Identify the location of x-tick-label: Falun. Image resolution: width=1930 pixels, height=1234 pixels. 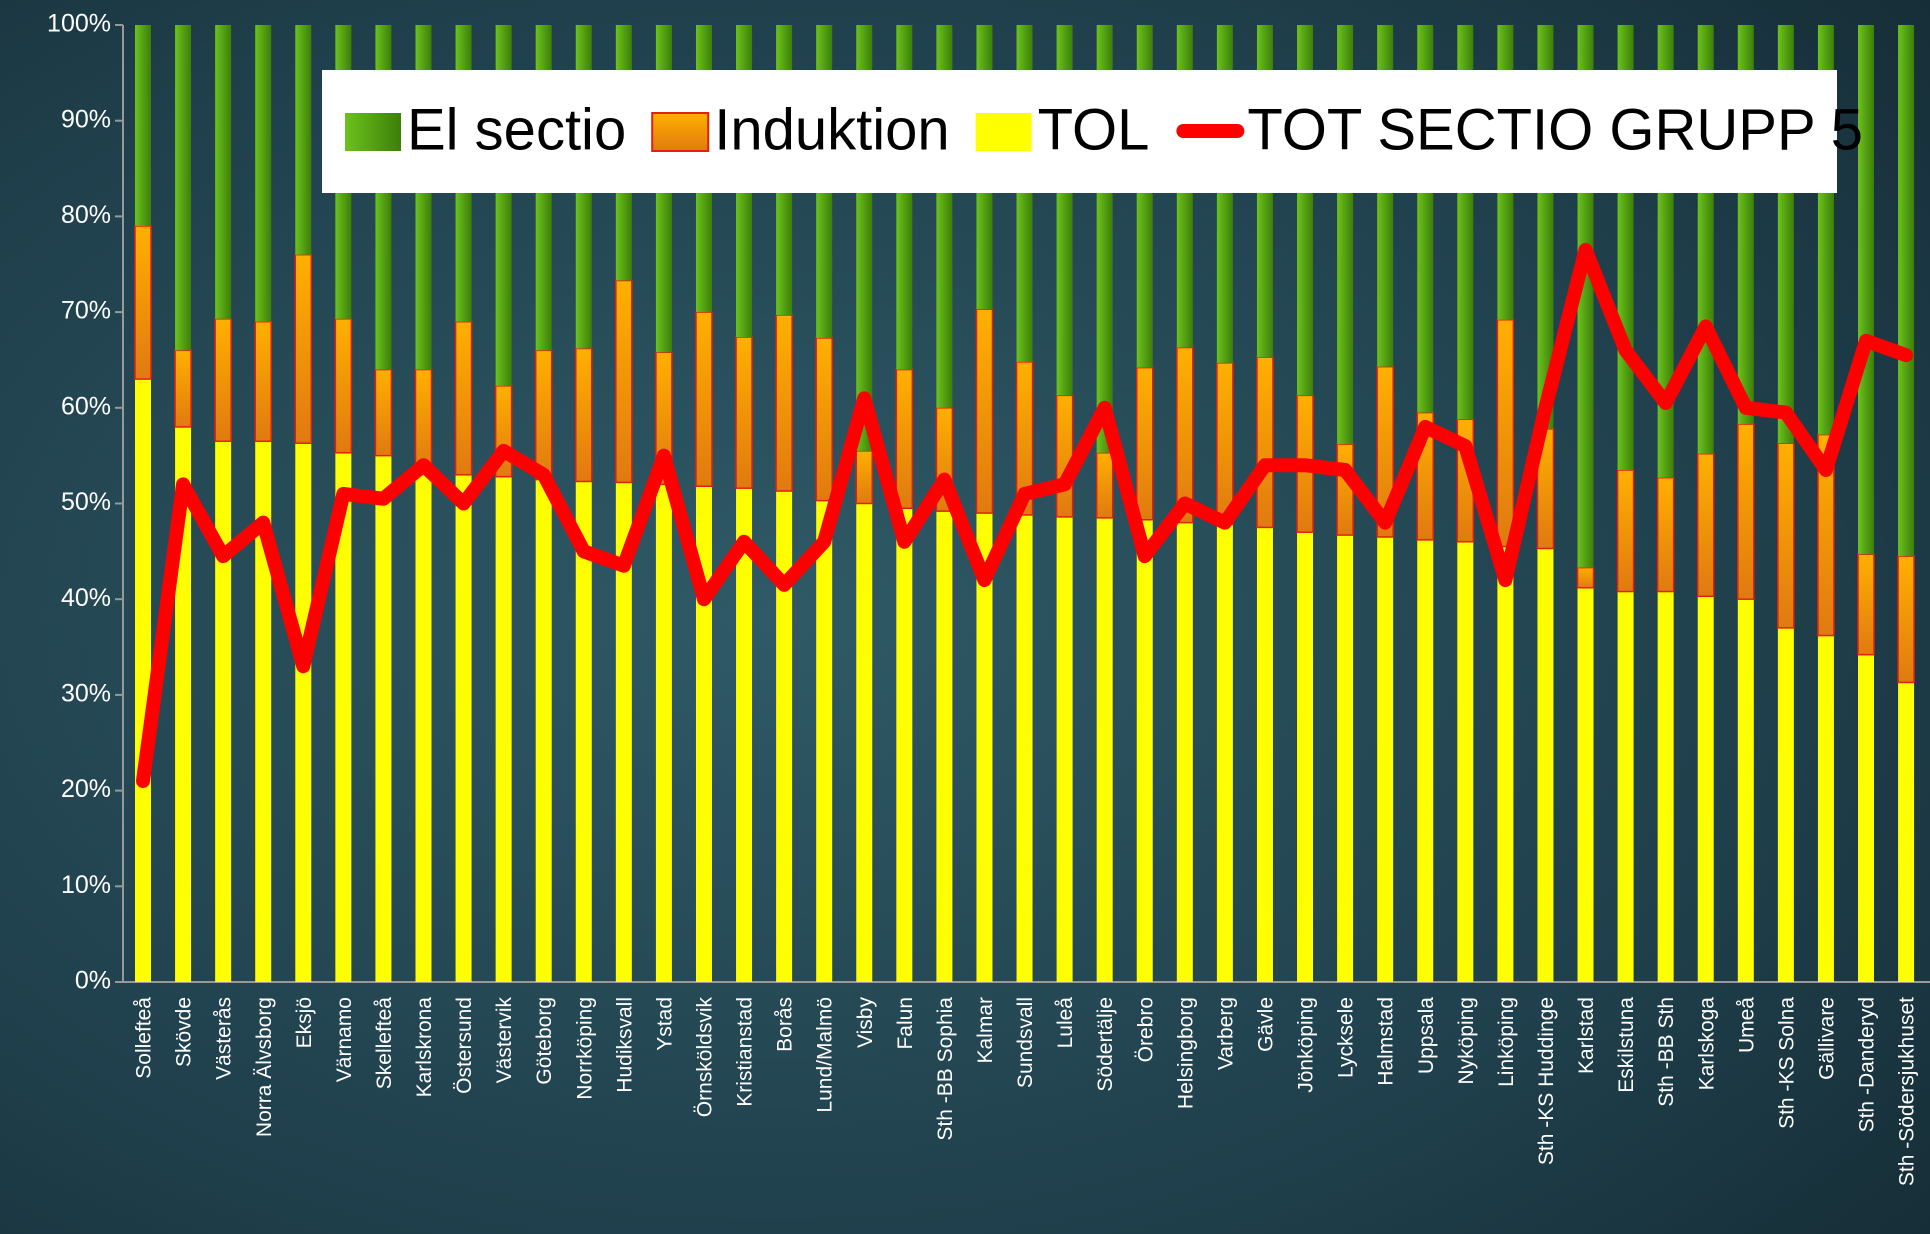
(905, 1023).